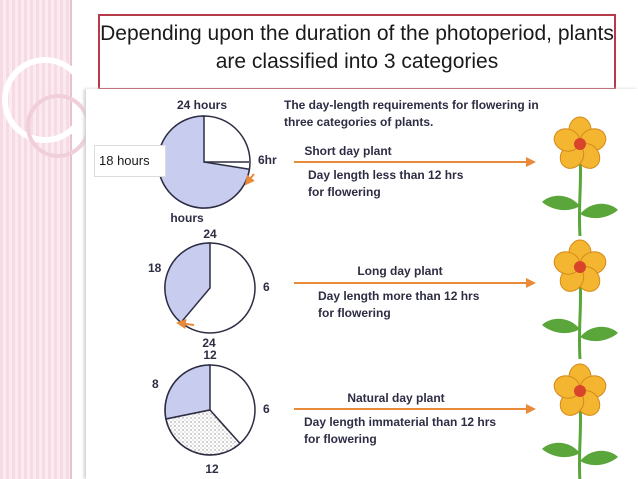 The width and height of the screenshot is (638, 479). What do you see at coordinates (210, 234) in the screenshot?
I see `long-day-label-top: 24` at bounding box center [210, 234].